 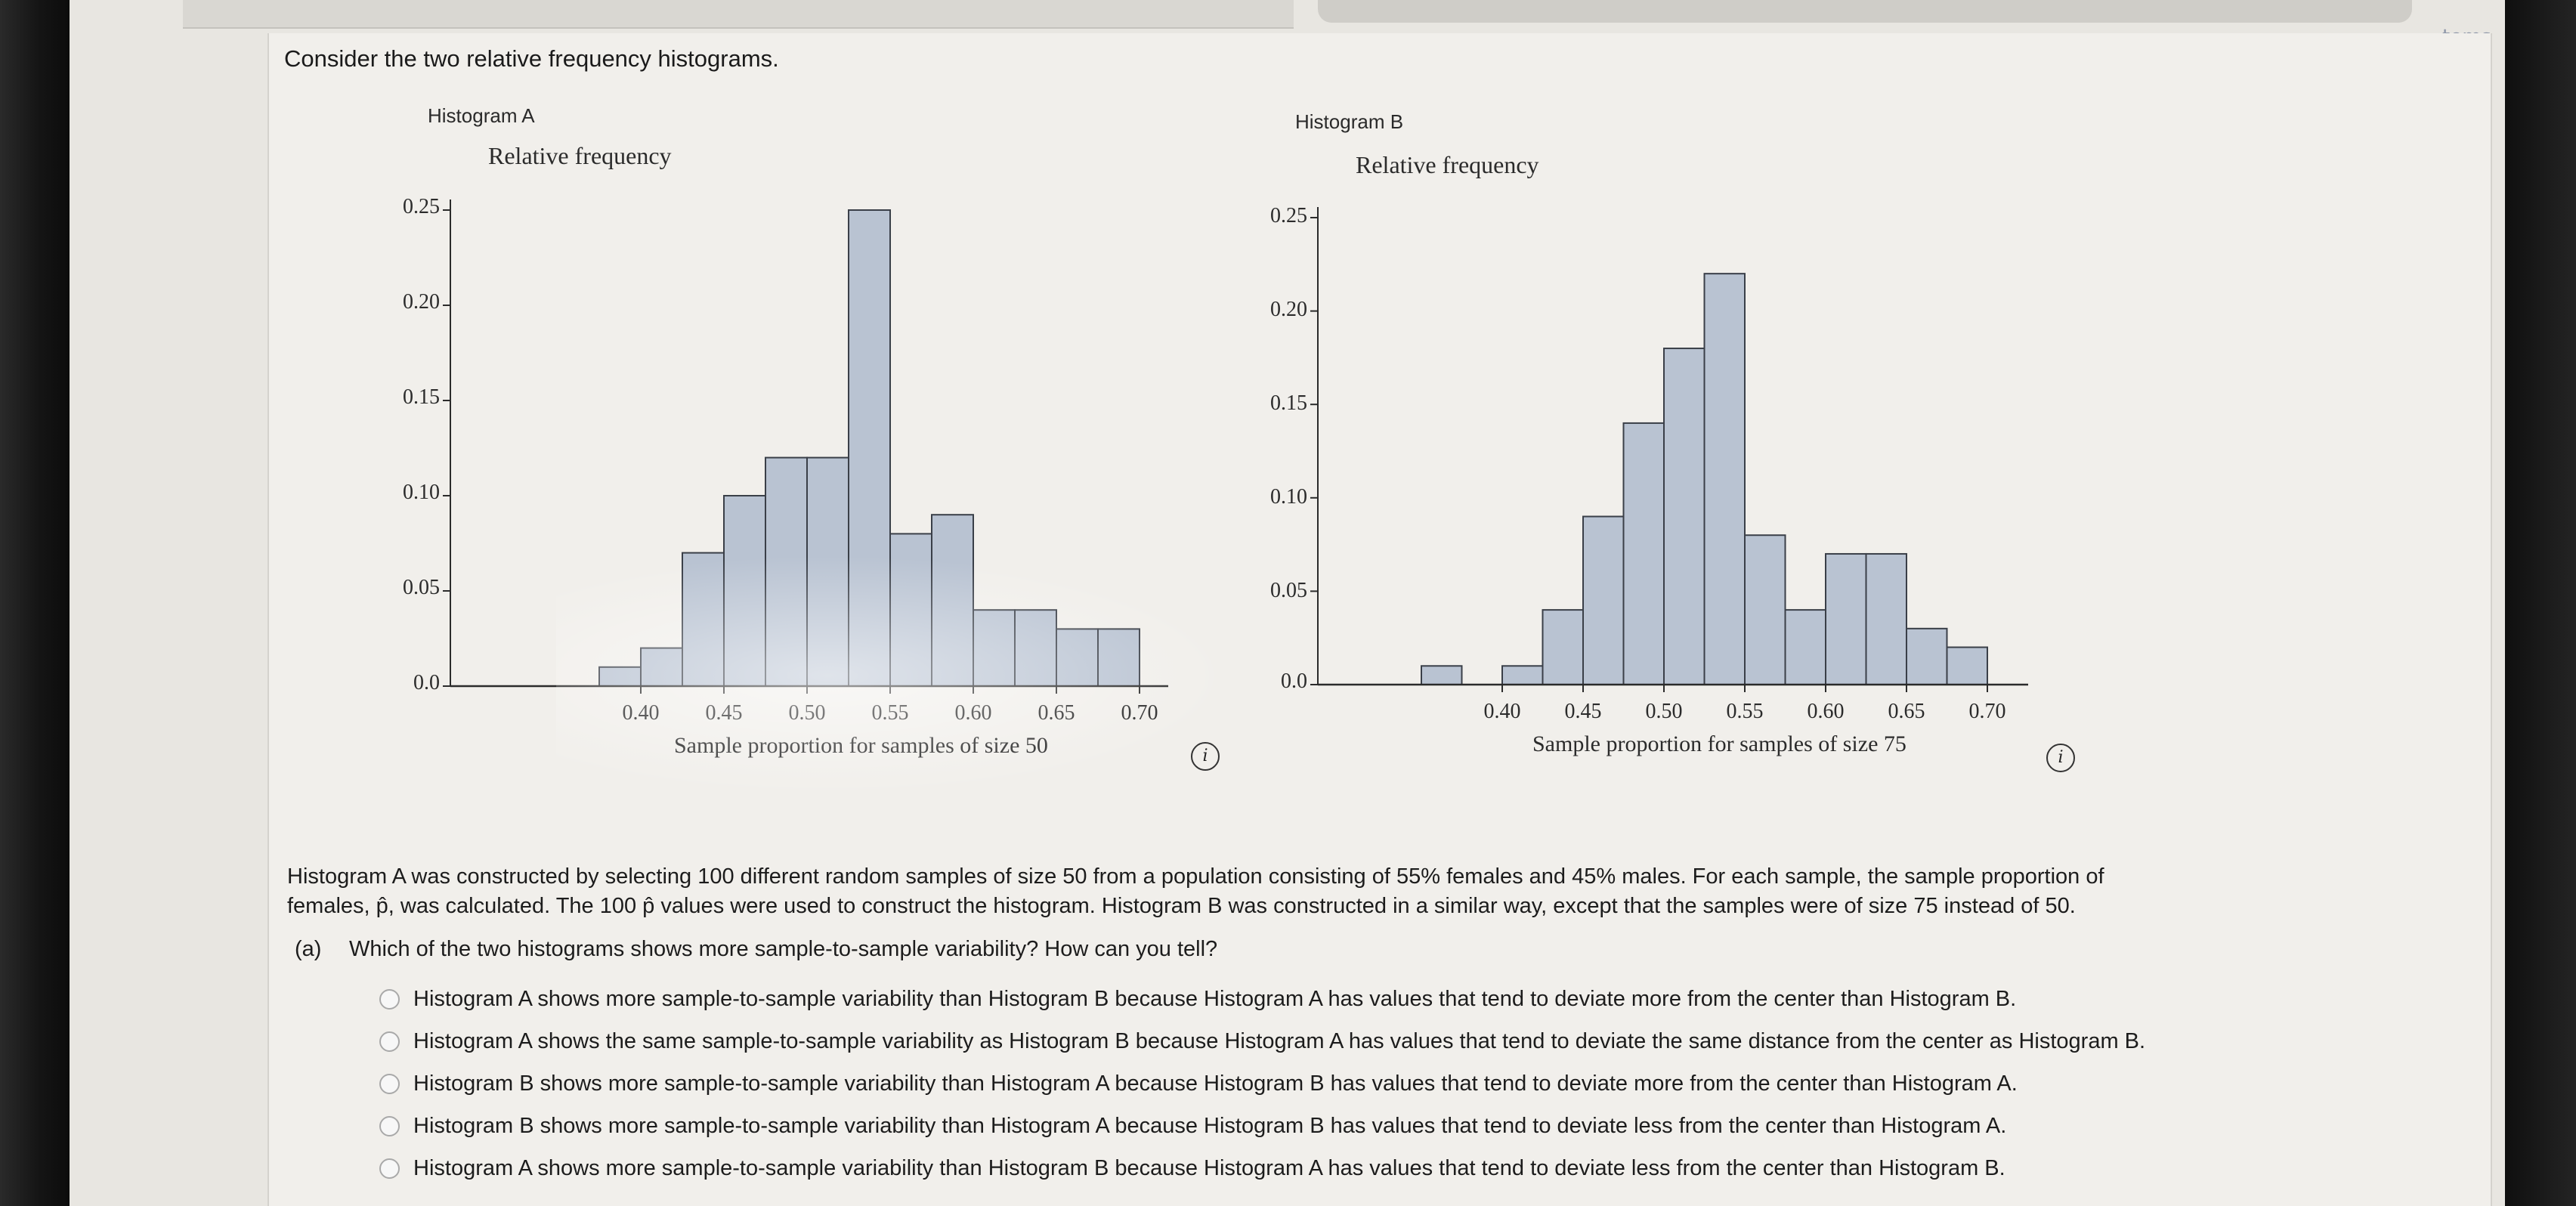 I want to click on histogram-panel-label: Histogram A, so click(x=482, y=115).